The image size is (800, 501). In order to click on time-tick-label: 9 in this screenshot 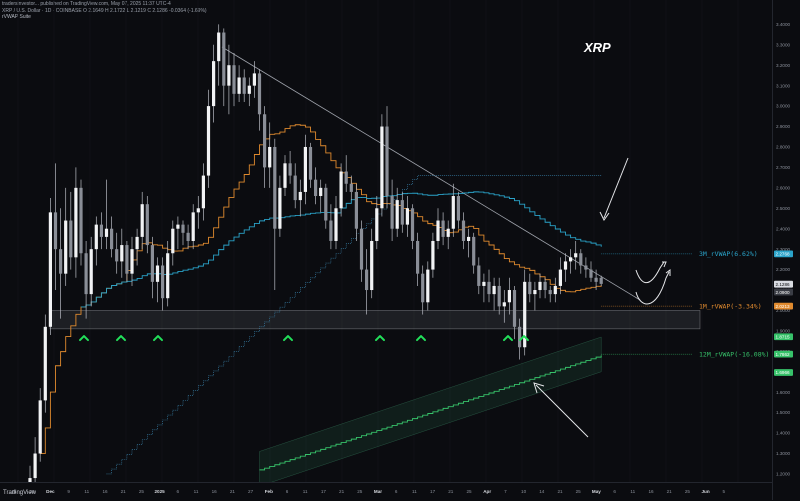, I will do `click(68, 491)`.